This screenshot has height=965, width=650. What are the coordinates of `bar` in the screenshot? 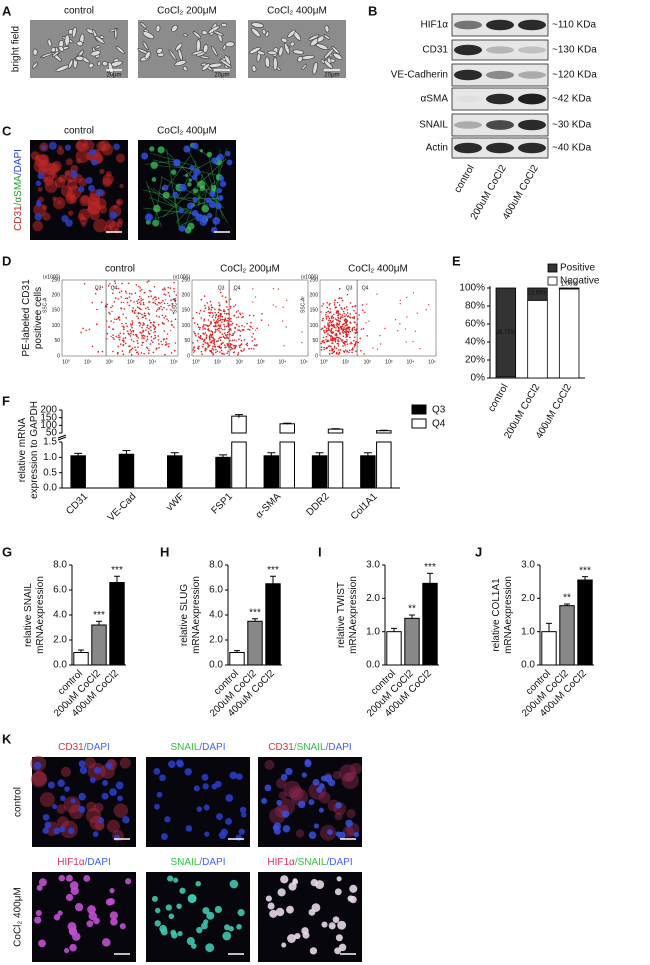 It's located at (239, 465).